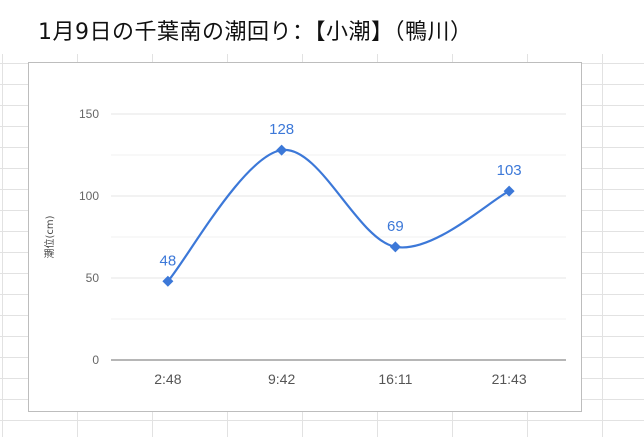 The image size is (644, 437). What do you see at coordinates (89, 114) in the screenshot?
I see `y-tick-label: 150` at bounding box center [89, 114].